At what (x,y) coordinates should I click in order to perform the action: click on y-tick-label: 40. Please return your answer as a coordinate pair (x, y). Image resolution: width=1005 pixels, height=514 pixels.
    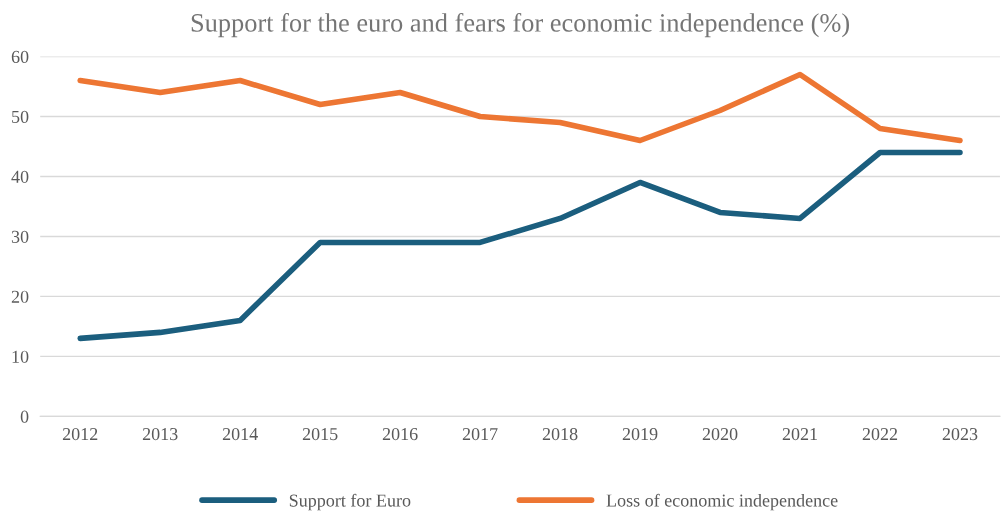
    Looking at the image, I should click on (20, 176).